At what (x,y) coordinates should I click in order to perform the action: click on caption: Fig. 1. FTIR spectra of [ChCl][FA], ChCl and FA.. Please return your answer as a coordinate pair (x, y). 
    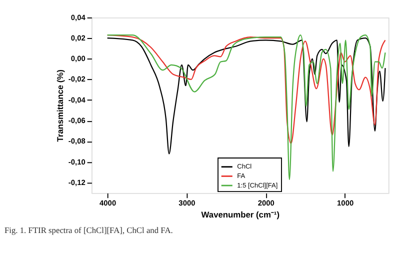
    Looking at the image, I should click on (88, 231).